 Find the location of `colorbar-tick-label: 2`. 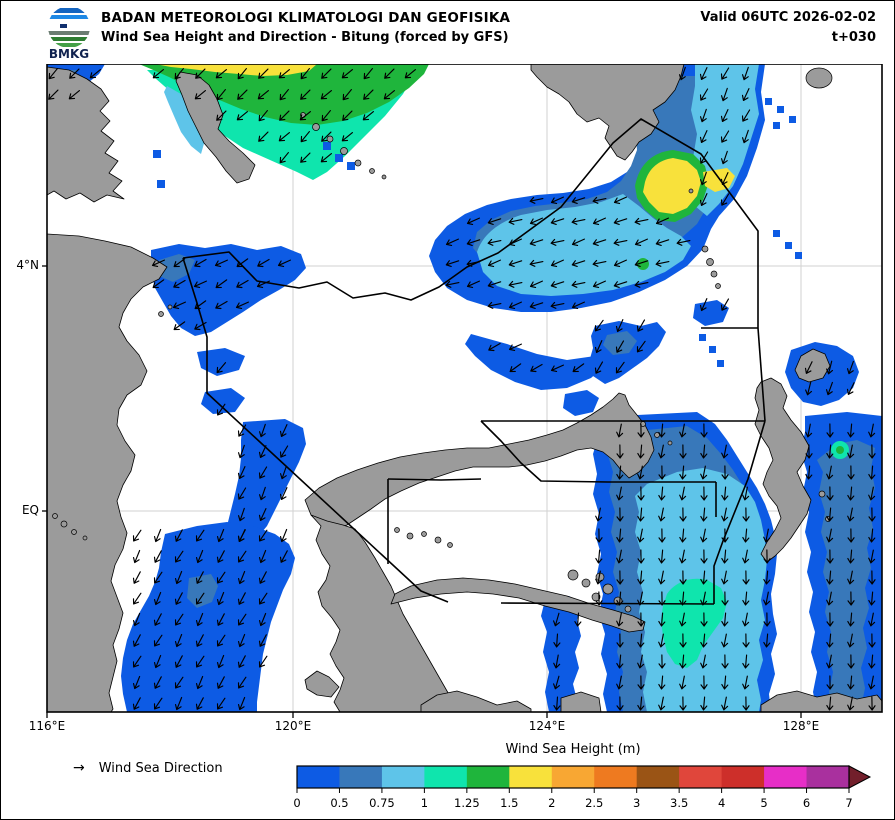

colorbar-tick-label: 2 is located at coordinates (551, 803).